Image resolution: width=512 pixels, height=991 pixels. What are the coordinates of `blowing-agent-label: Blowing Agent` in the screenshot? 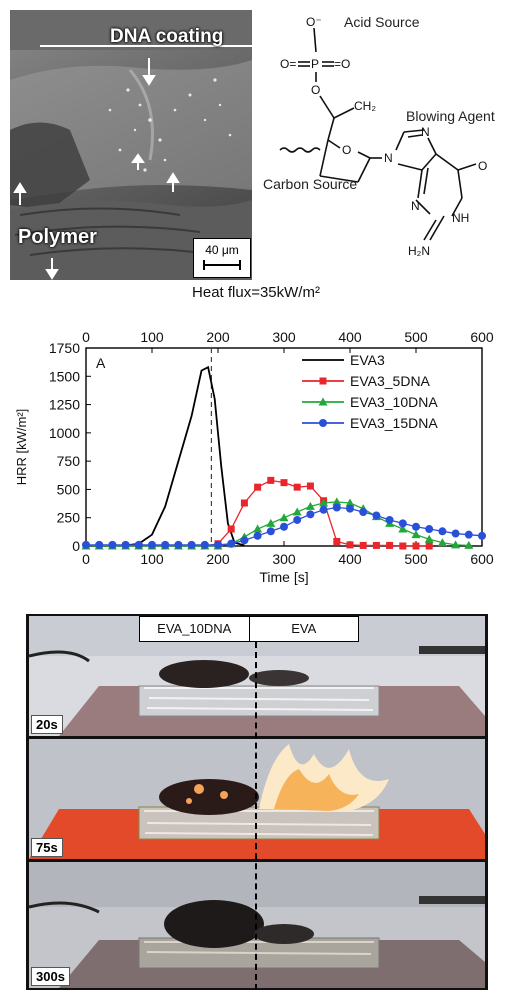 It's located at (450, 116).